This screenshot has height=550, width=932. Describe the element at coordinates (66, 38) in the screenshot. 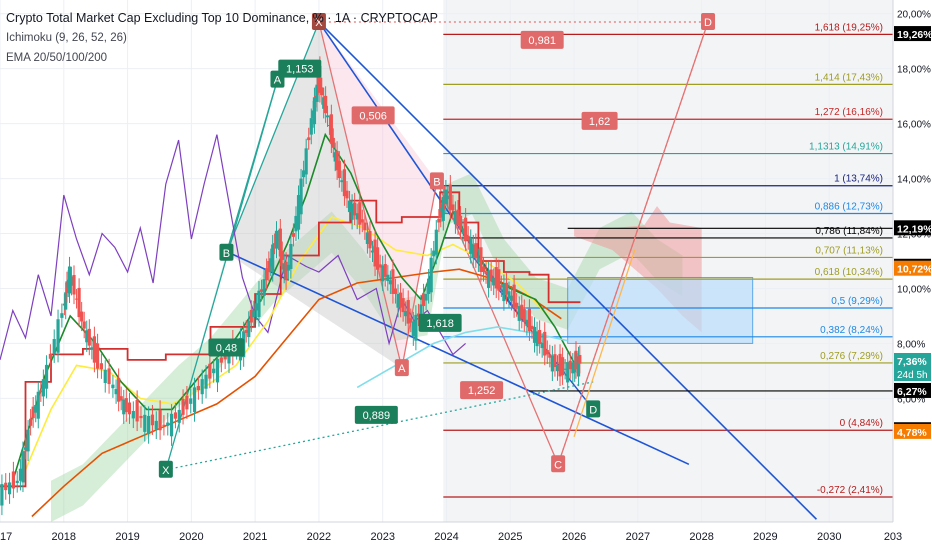

I see `ichimoku-legend: Ichimoku (9, 26, 52, 26)` at that location.